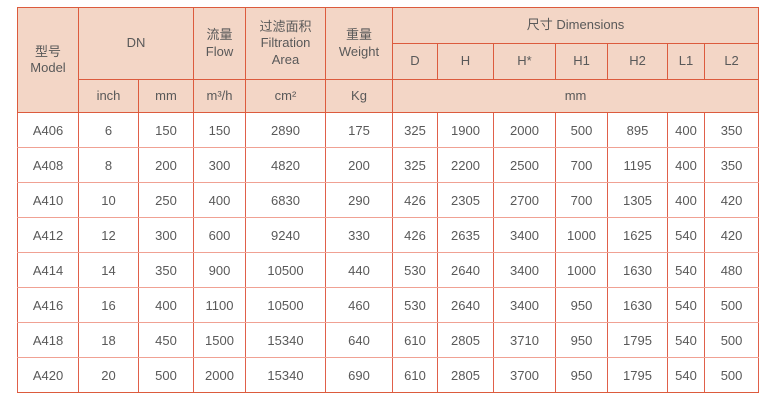 The width and height of the screenshot is (766, 408). Describe the element at coordinates (48, 165) in the screenshot. I see `model-cell: A408` at that location.